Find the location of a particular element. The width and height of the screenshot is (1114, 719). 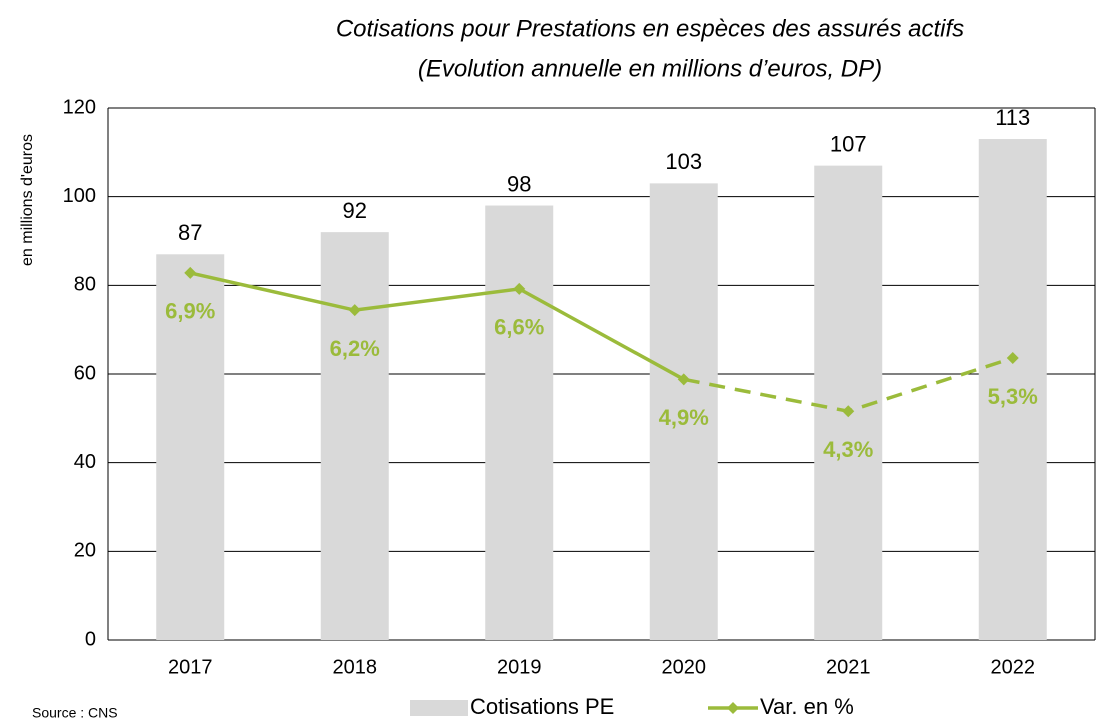

x-tick-label: 2021 is located at coordinates (848, 667).